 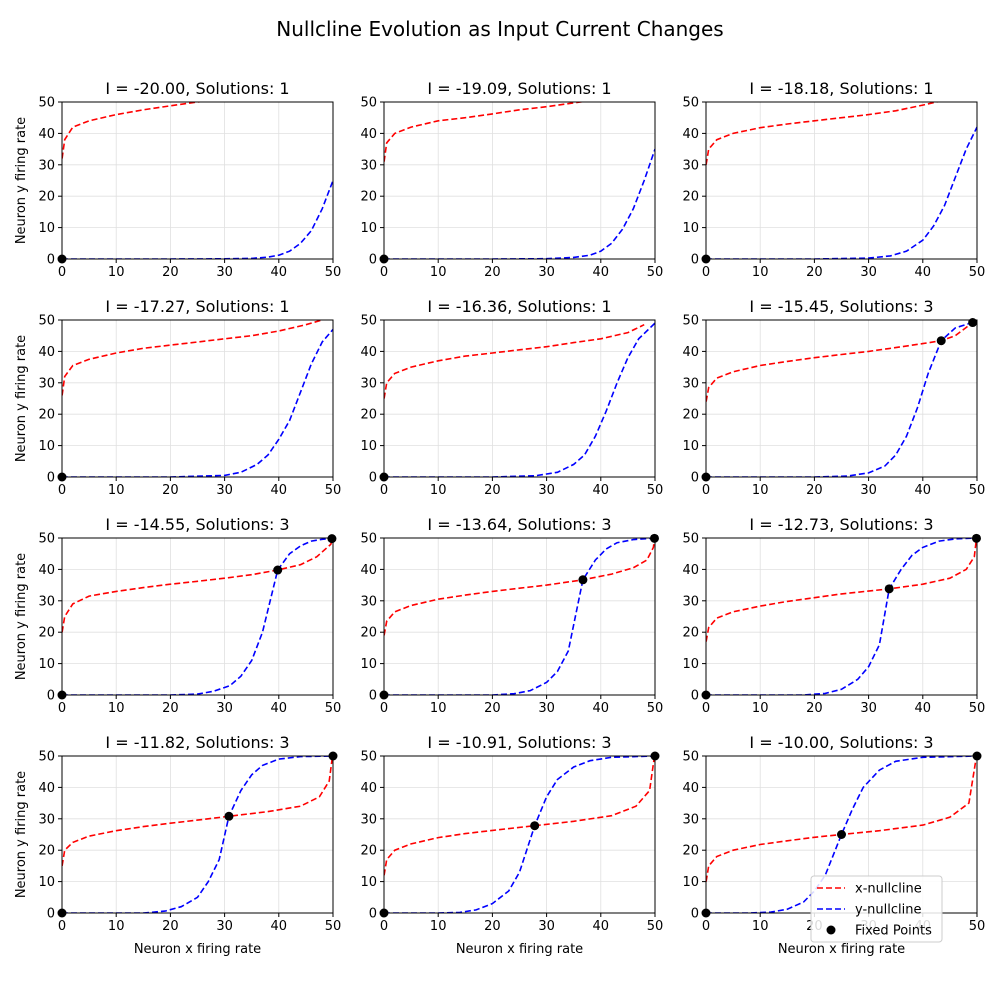 What do you see at coordinates (888, 889) in the screenshot?
I see `legend-entry-label: x-nullcline` at bounding box center [888, 889].